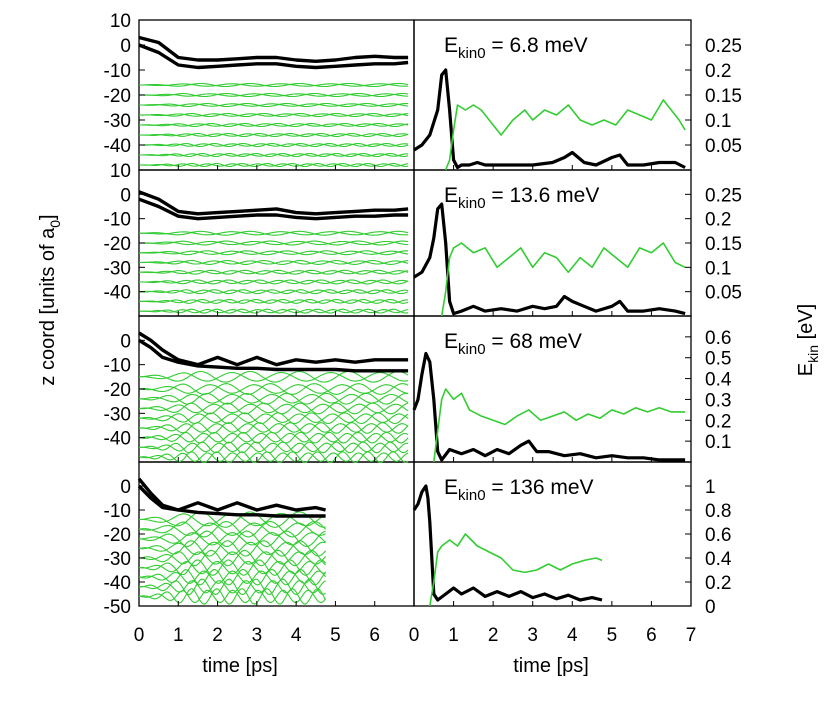 The height and width of the screenshot is (702, 830). I want to click on x-tick-label: 0, so click(414, 635).